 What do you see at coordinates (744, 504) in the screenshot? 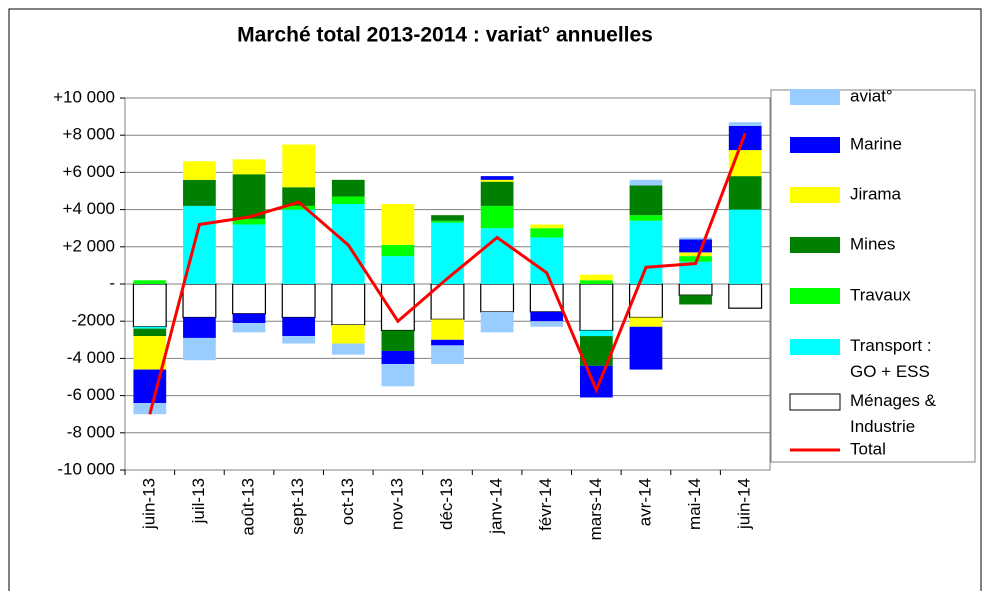
I see `x-tick-label: juin-14` at bounding box center [744, 504].